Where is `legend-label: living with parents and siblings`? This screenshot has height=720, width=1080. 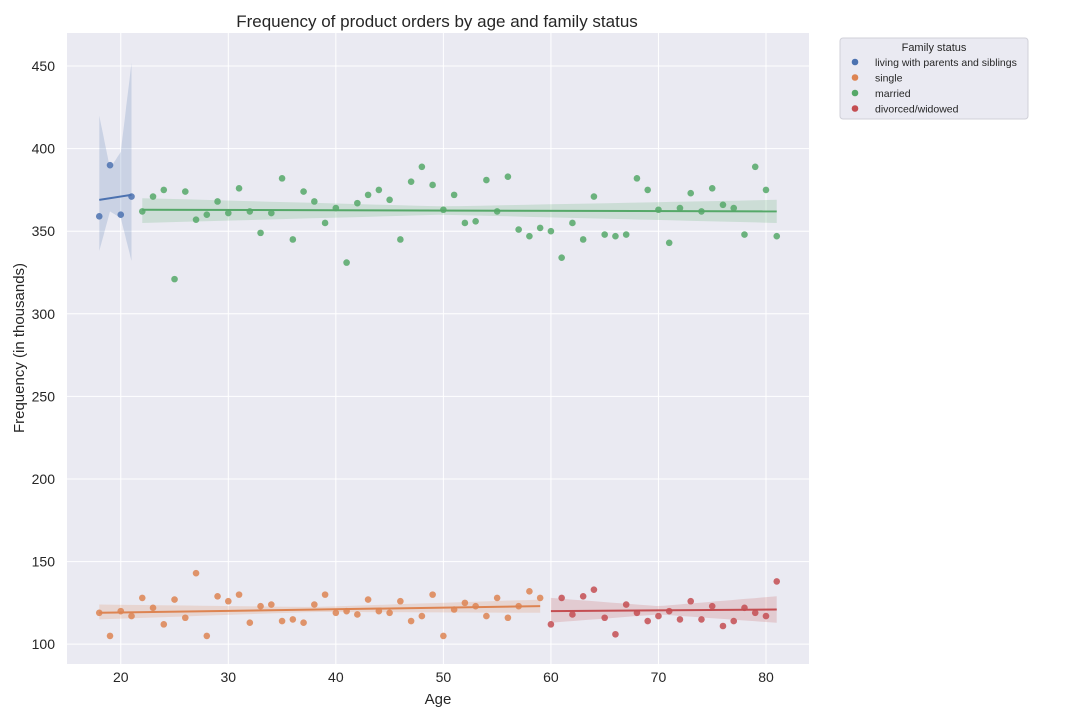 legend-label: living with parents and siblings is located at coordinates (946, 63).